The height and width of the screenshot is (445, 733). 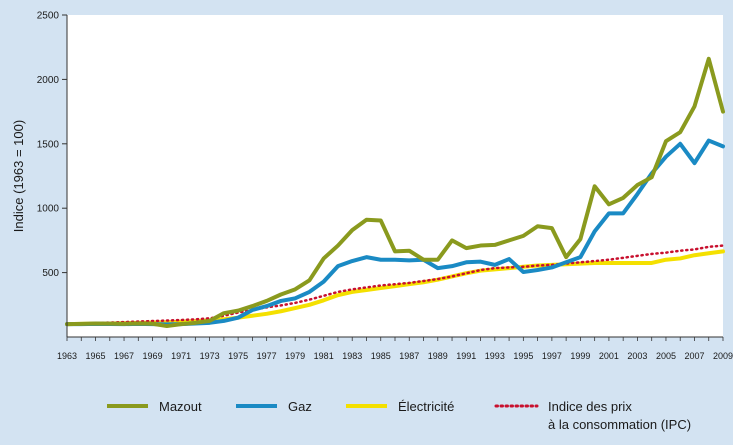 I want to click on y-tick-label: 2000, so click(x=48, y=80).